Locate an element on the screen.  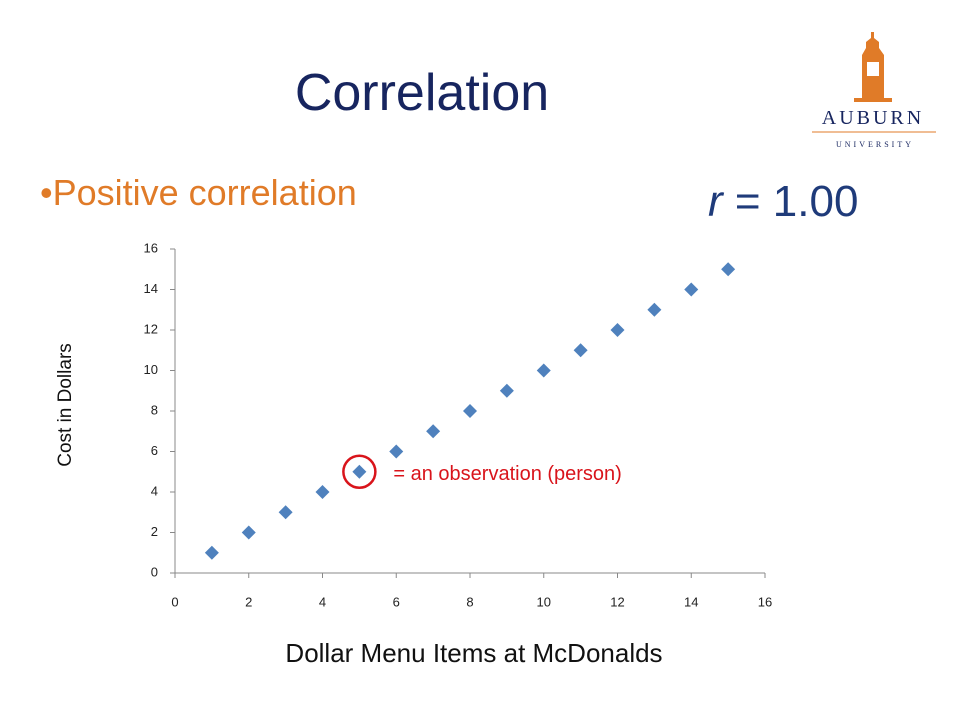
y-axis-label: Cost in Dollars is located at coordinates (65, 405).